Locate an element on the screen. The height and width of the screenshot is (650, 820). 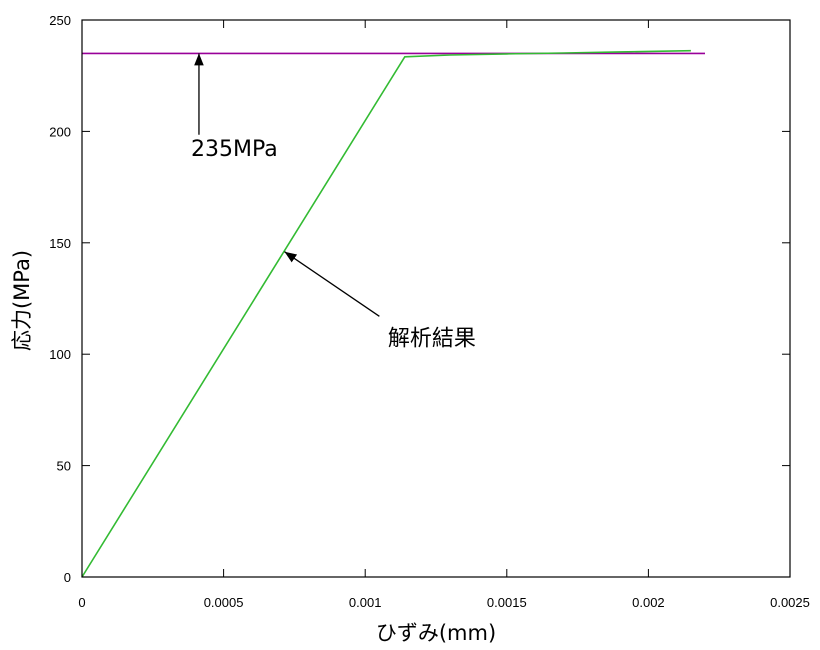
y-tick-label: 50 is located at coordinates (64, 466).